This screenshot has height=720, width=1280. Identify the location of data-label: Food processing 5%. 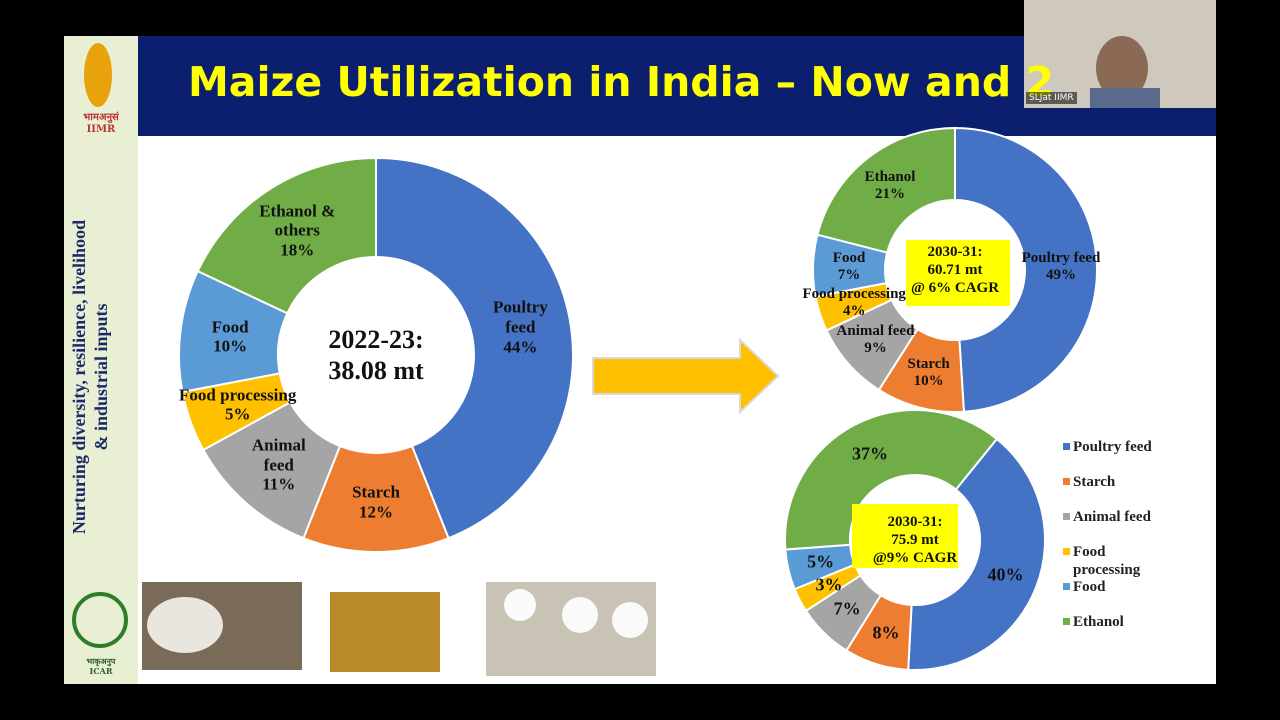
(238, 404).